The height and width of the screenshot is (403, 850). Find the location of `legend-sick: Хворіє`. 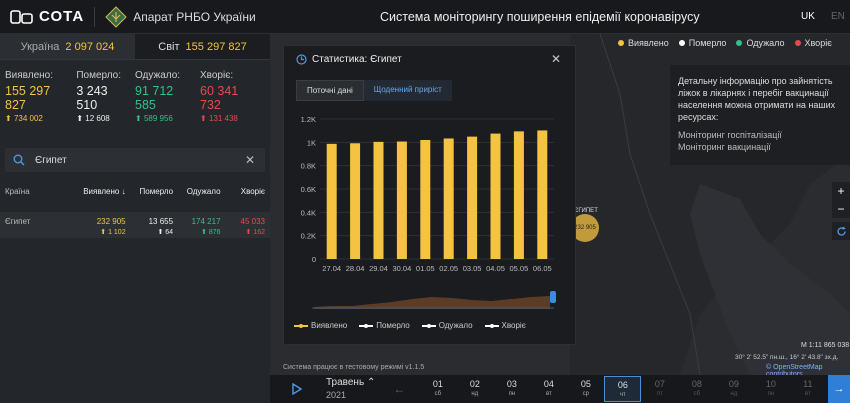

legend-sick: Хворіє is located at coordinates (813, 43).